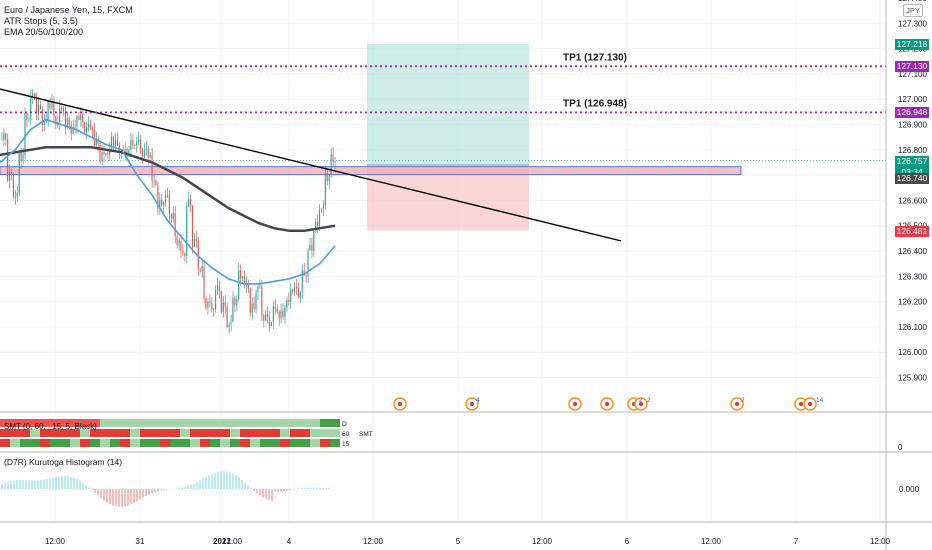  What do you see at coordinates (41, 21) in the screenshot?
I see `indicator-atr-stops: ATR Stops (5, 3.5)` at bounding box center [41, 21].